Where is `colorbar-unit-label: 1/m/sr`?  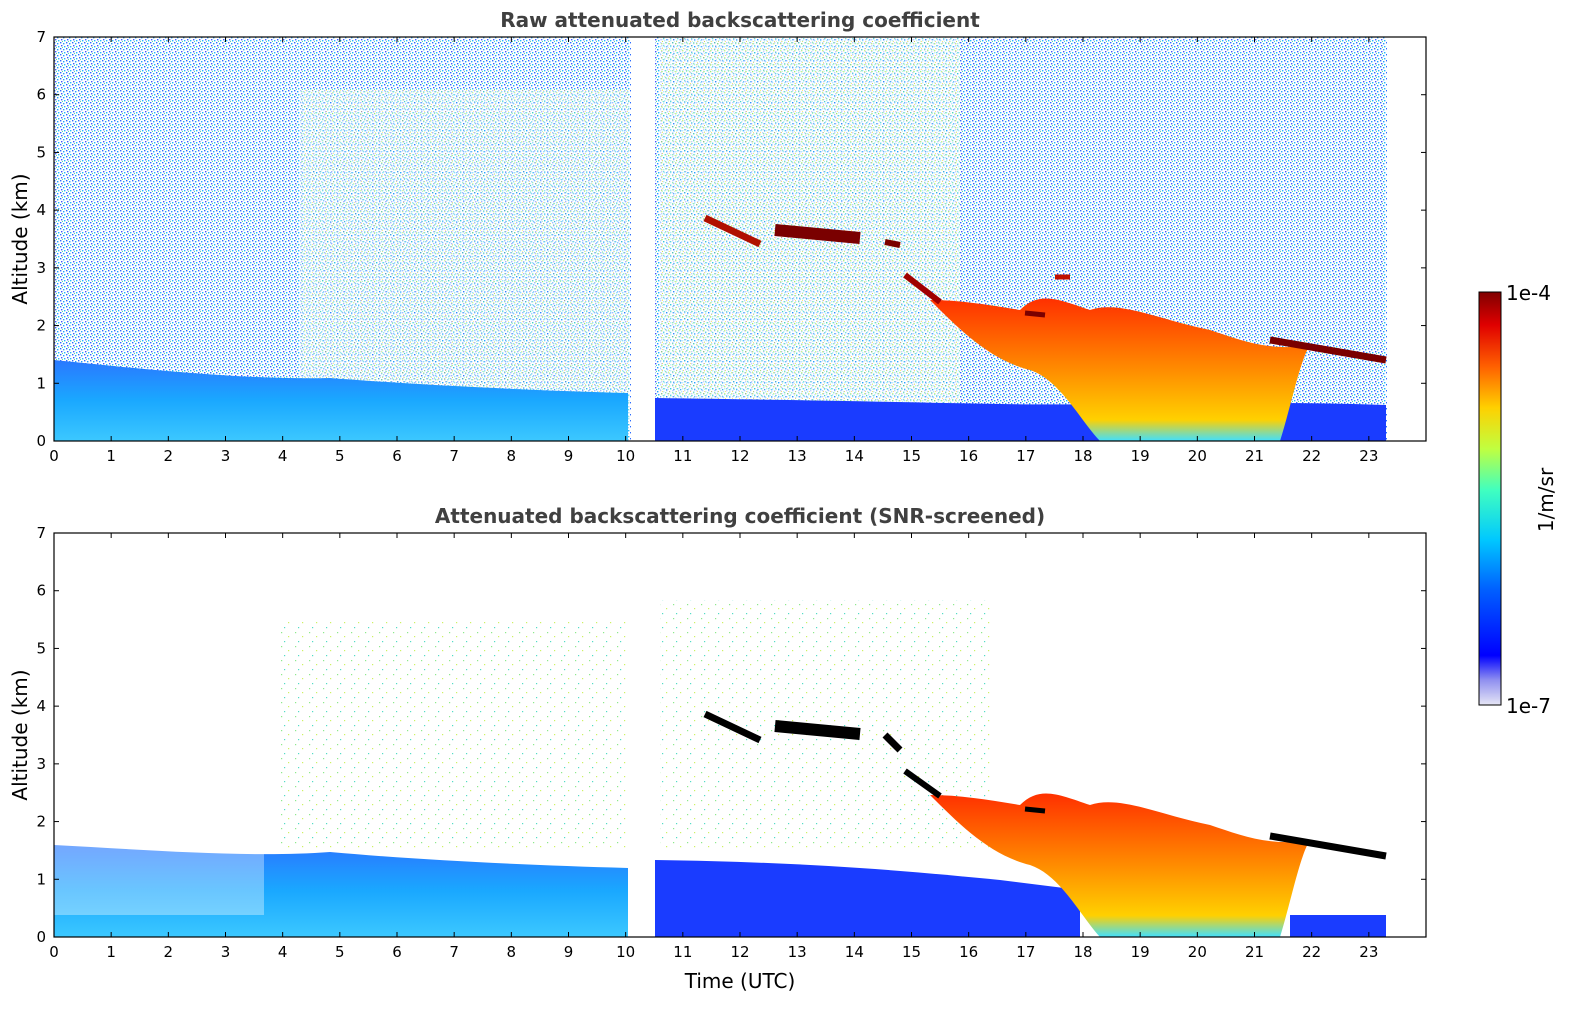
colorbar-unit-label: 1/m/sr is located at coordinates (1546, 499).